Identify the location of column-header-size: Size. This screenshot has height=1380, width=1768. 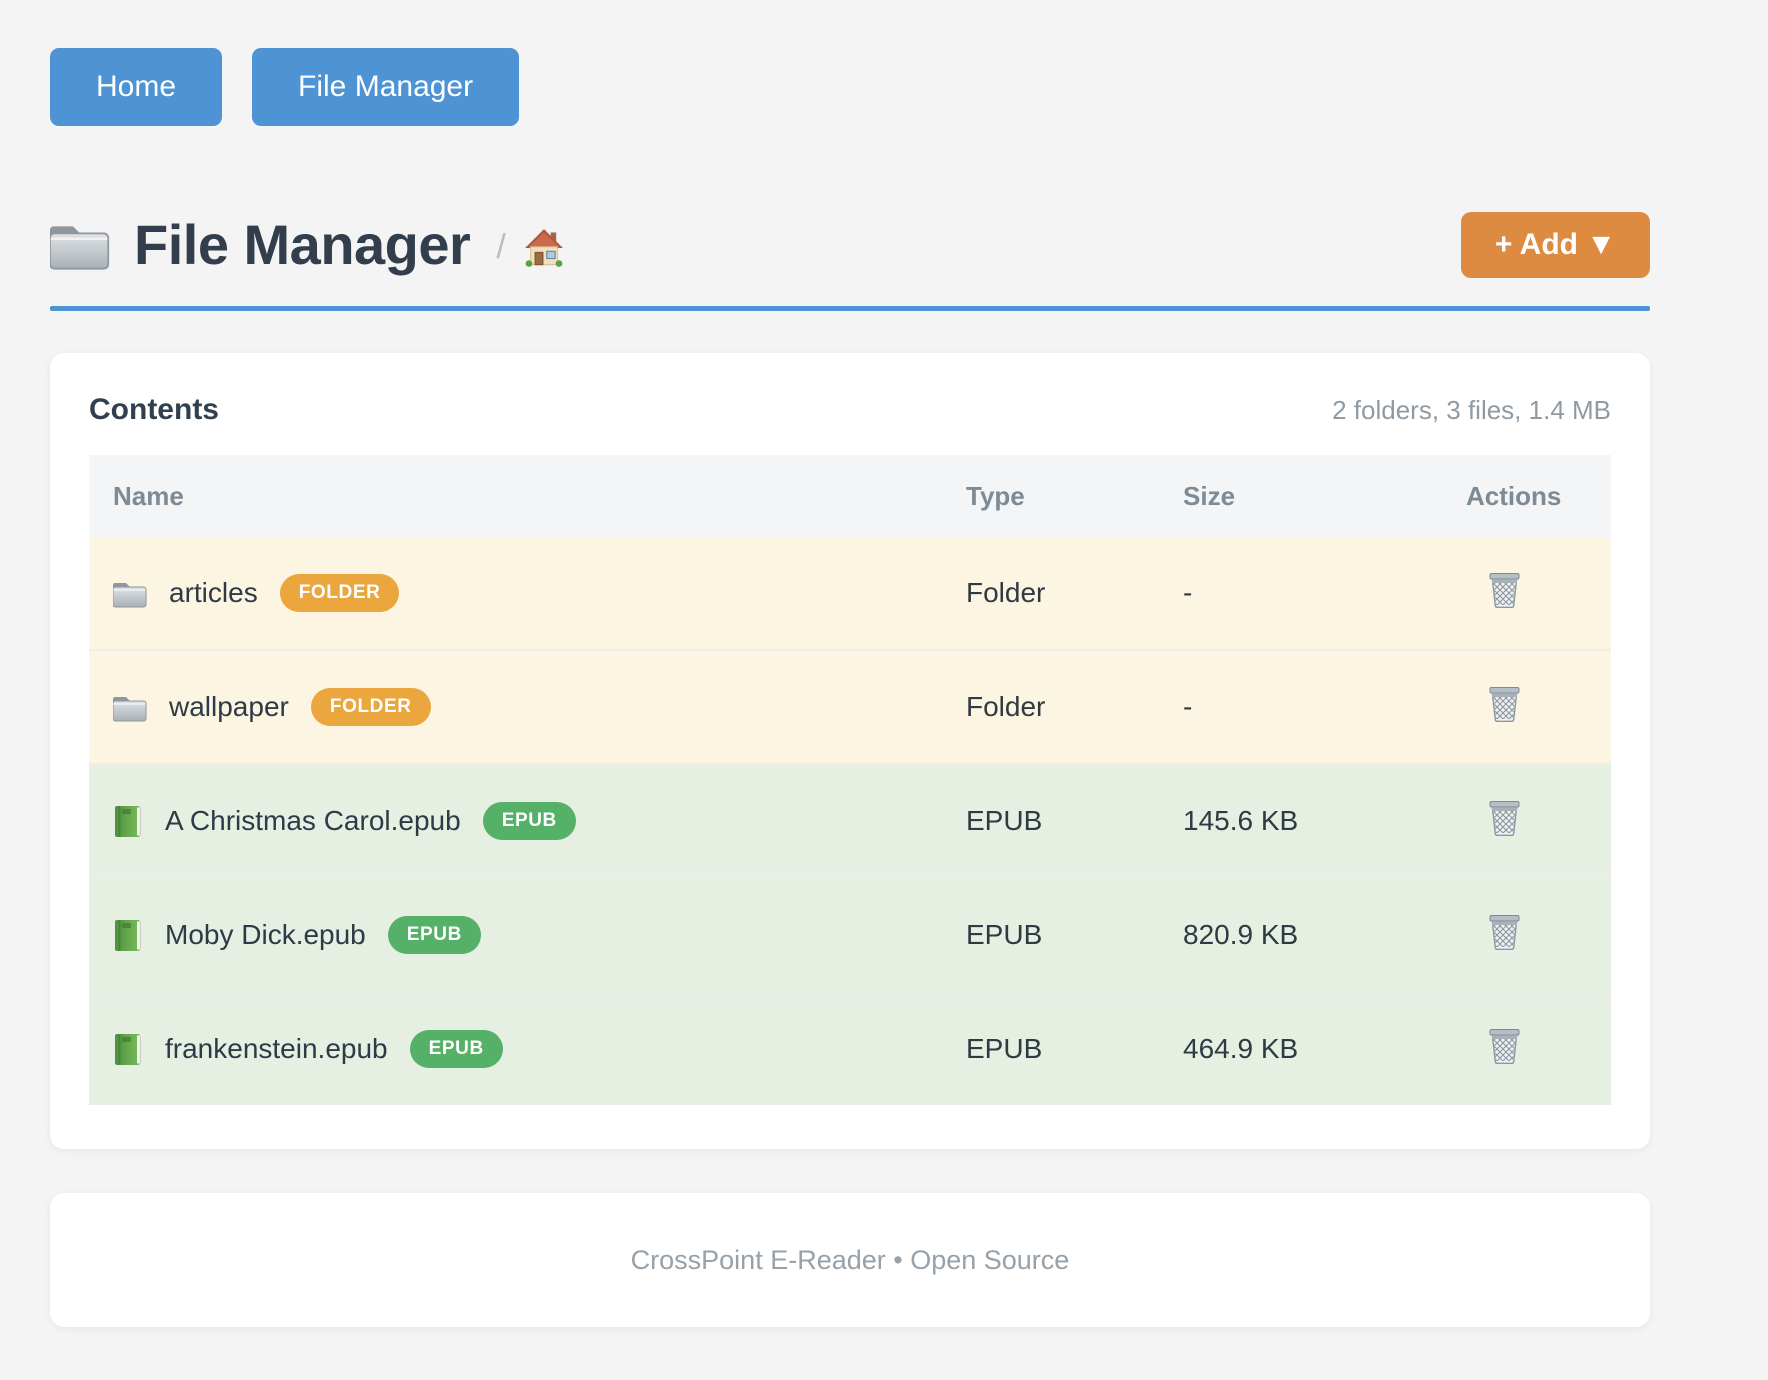
(1324, 496).